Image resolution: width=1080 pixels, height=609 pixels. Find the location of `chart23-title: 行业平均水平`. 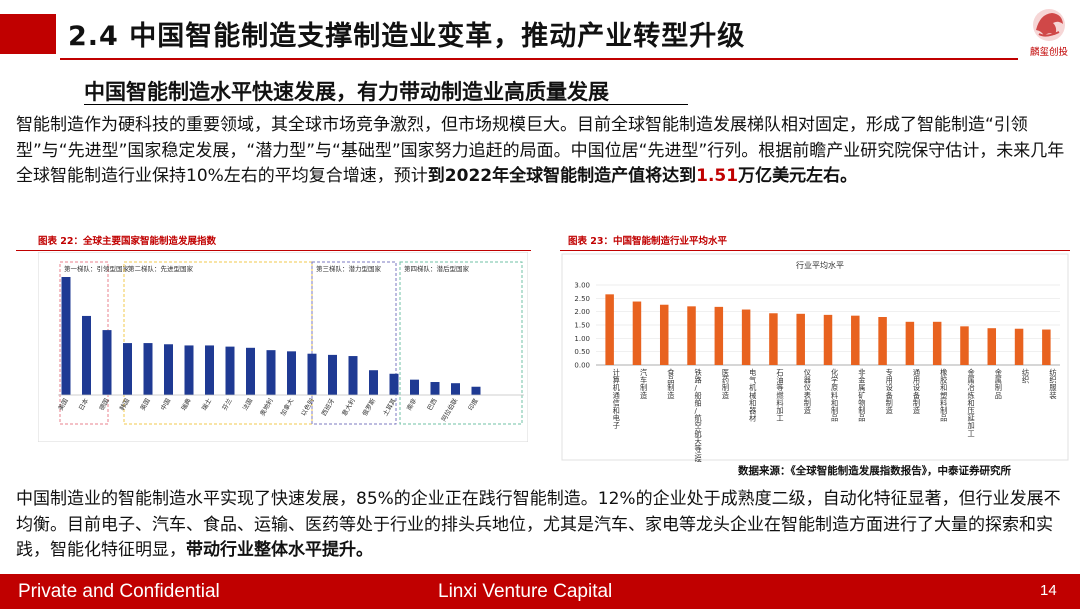

chart23-title: 行业平均水平 is located at coordinates (820, 265).